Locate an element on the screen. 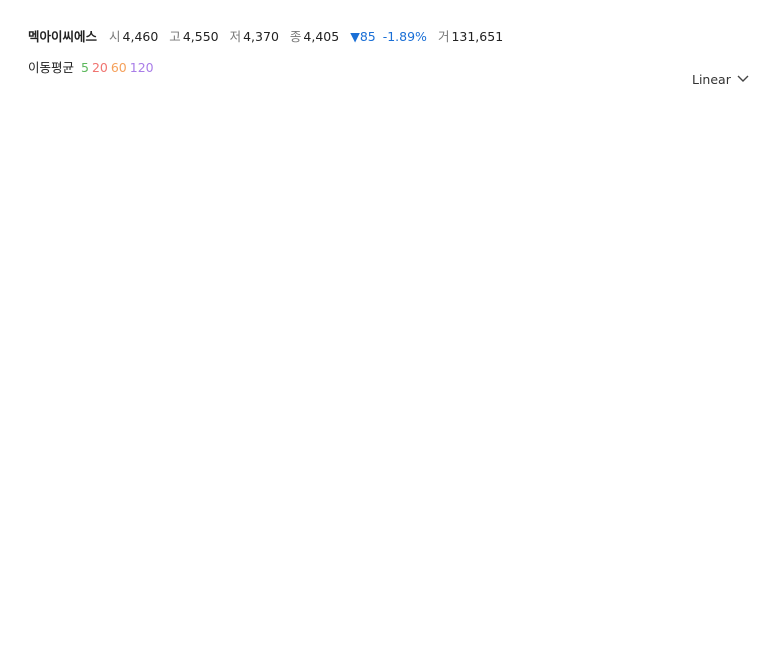 The image size is (763, 652). high-value: 4,550 is located at coordinates (200, 36).